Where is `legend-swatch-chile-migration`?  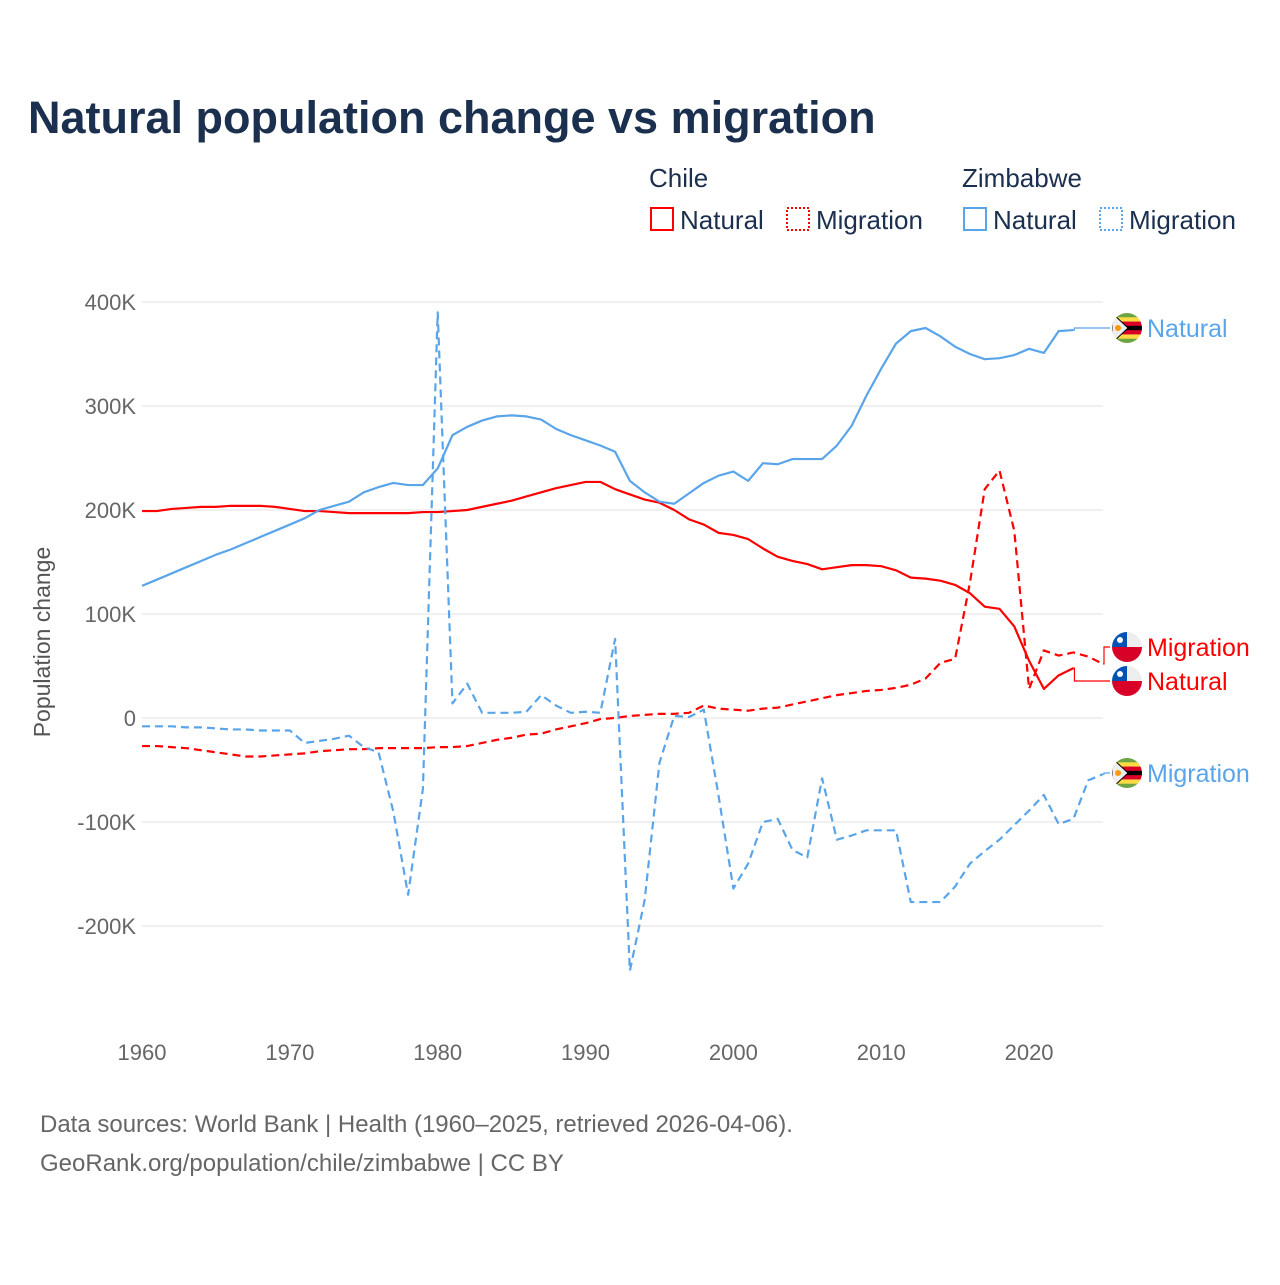 legend-swatch-chile-migration is located at coordinates (798, 219).